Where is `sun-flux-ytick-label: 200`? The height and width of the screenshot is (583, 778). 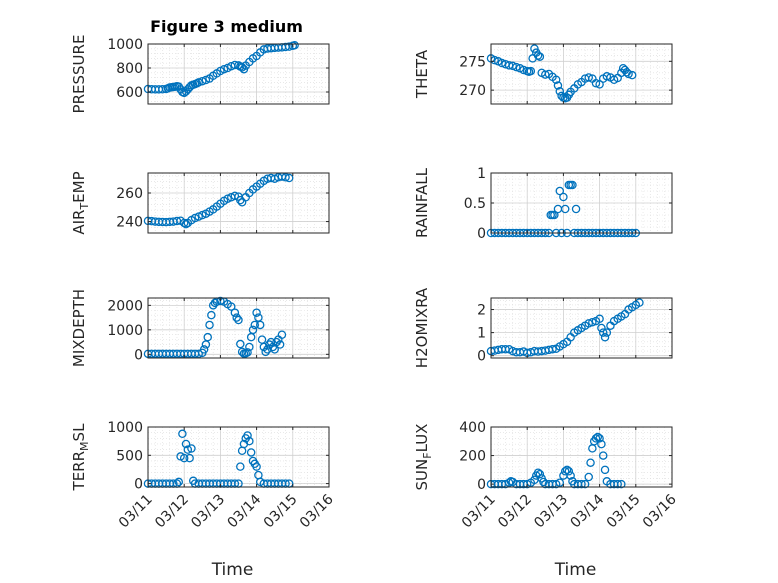
sun-flux-ytick-label: 200 is located at coordinates (472, 457).